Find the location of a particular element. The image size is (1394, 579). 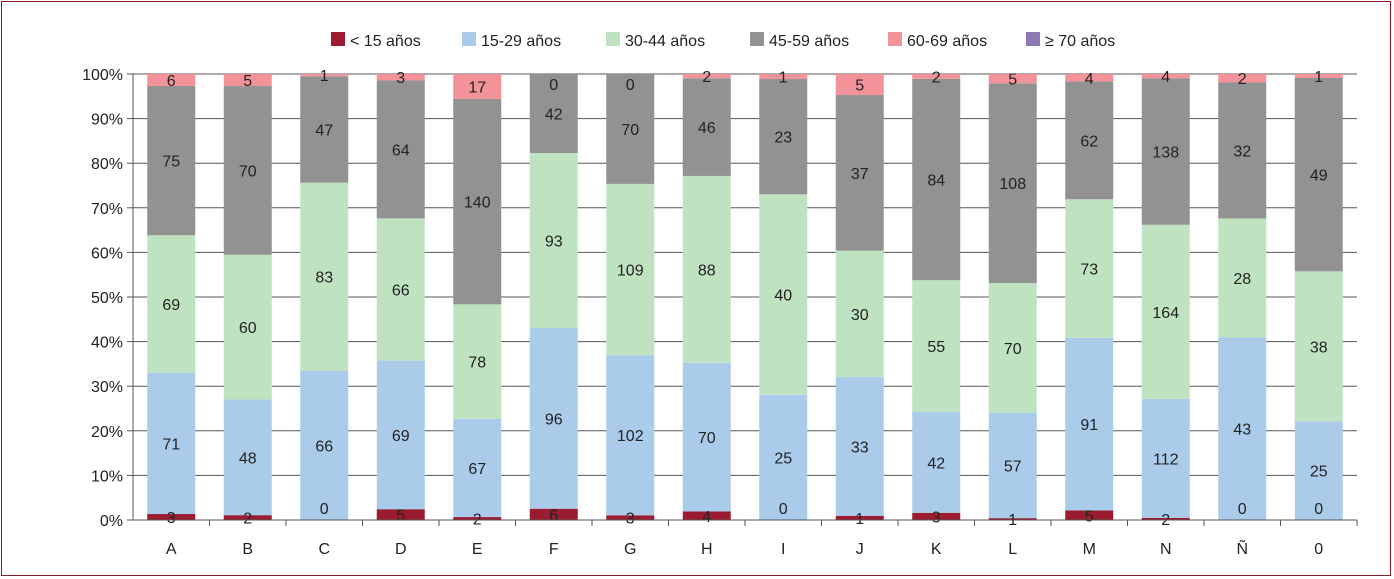

data-label: 64 is located at coordinates (401, 150).